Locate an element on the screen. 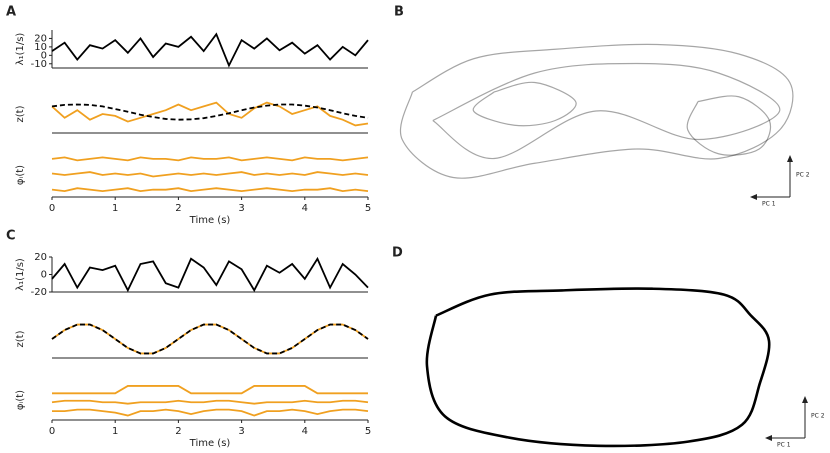  y-tick-label: -20 is located at coordinates (39, 292).